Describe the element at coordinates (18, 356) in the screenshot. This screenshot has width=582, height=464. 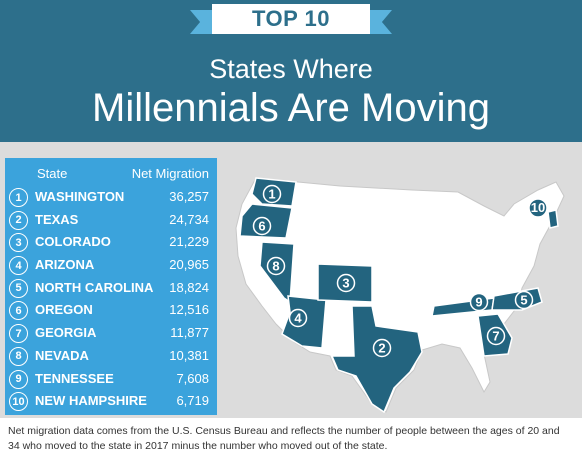
I see `rank-circle: 8` at that location.